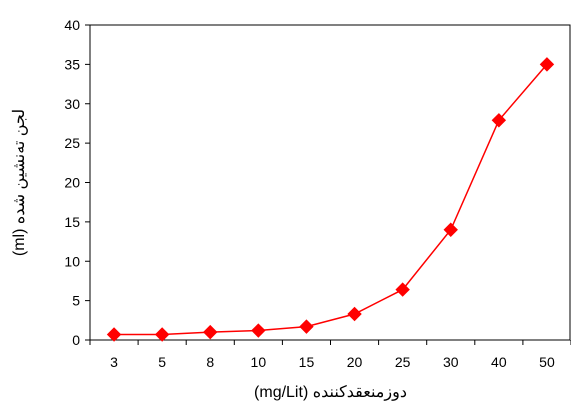  I want to click on y-tick-label: 10, so click(72, 261).